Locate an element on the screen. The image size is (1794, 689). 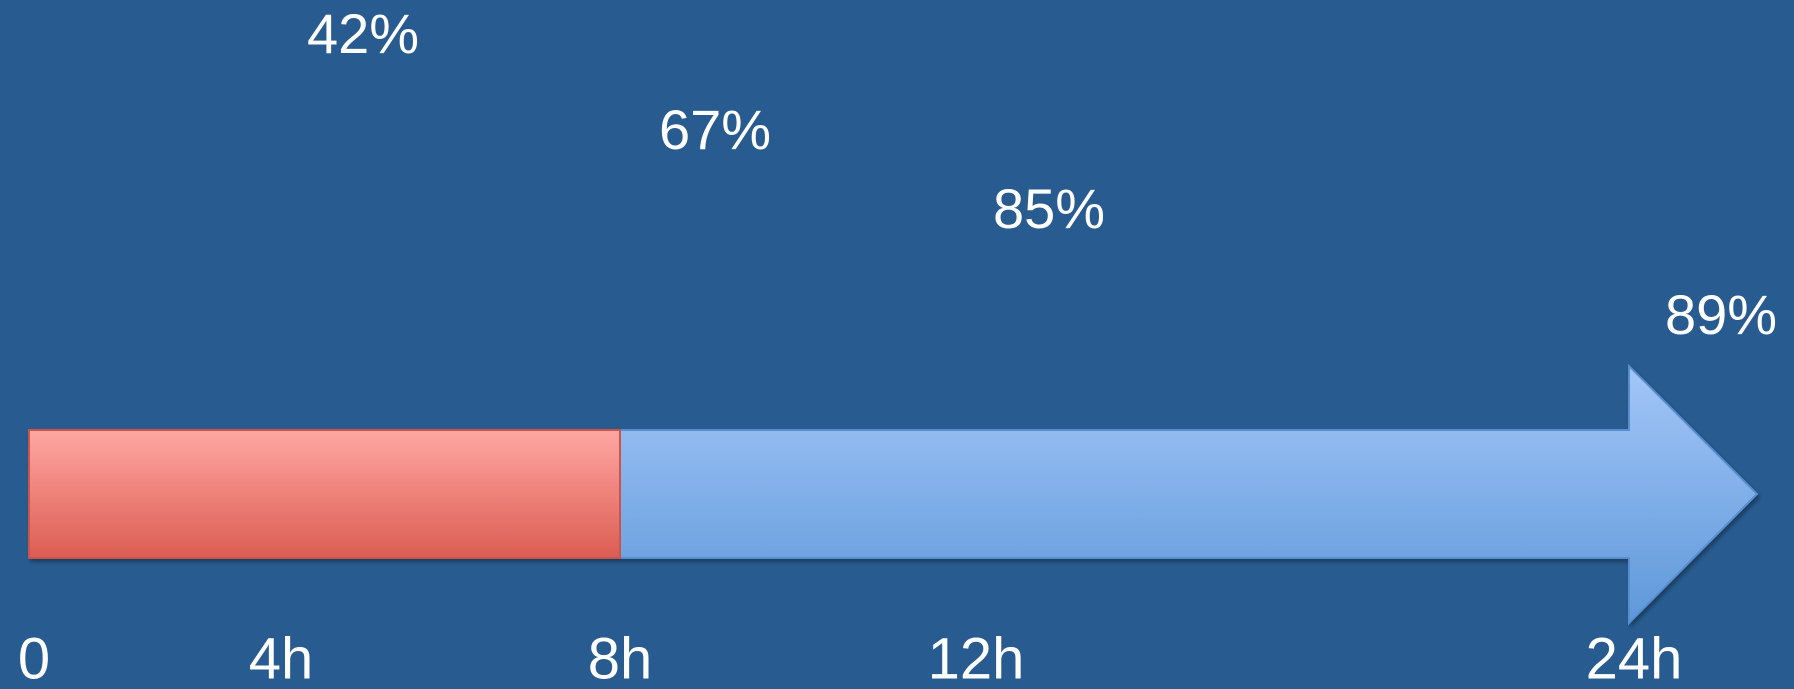
percentage-label: 67% is located at coordinates (715, 129).